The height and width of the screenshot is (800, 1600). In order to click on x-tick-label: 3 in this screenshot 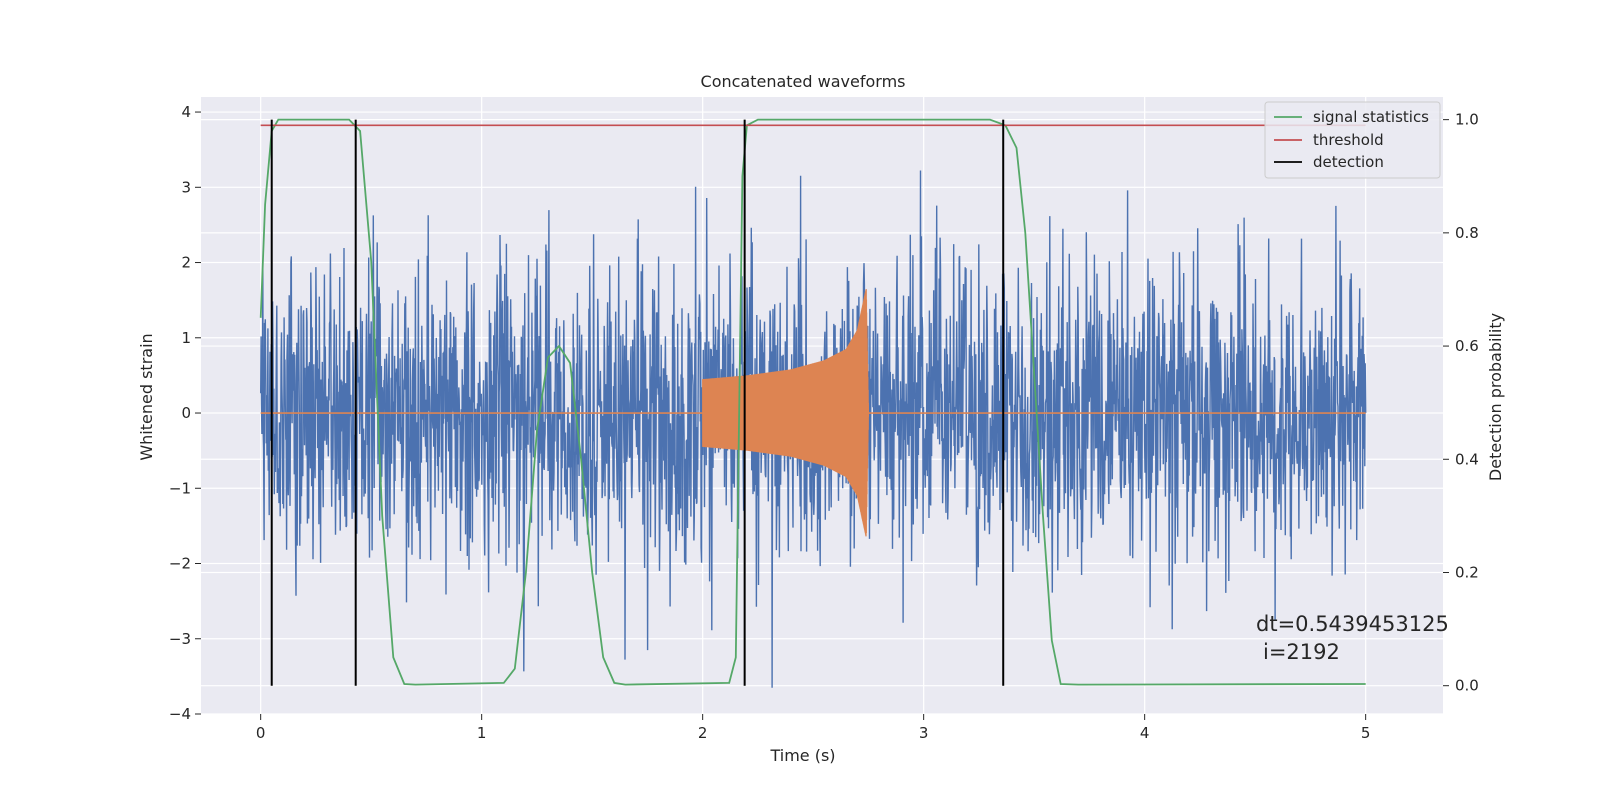, I will do `click(924, 733)`.